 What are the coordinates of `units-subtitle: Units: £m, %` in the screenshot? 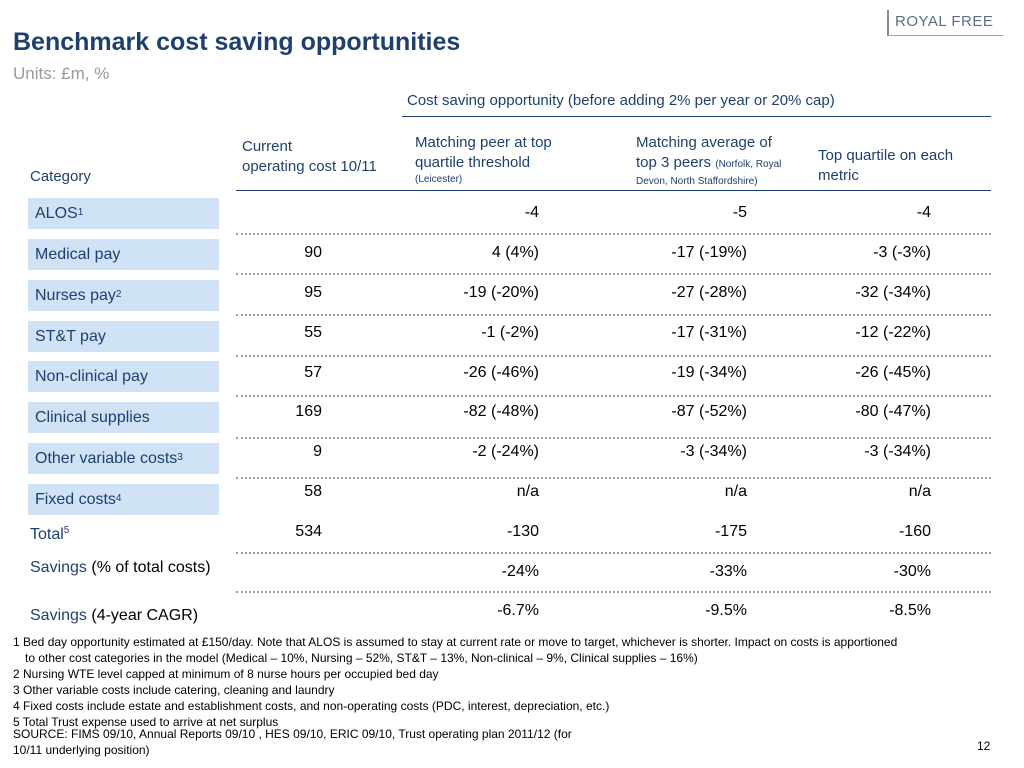 It's located at (61, 73).